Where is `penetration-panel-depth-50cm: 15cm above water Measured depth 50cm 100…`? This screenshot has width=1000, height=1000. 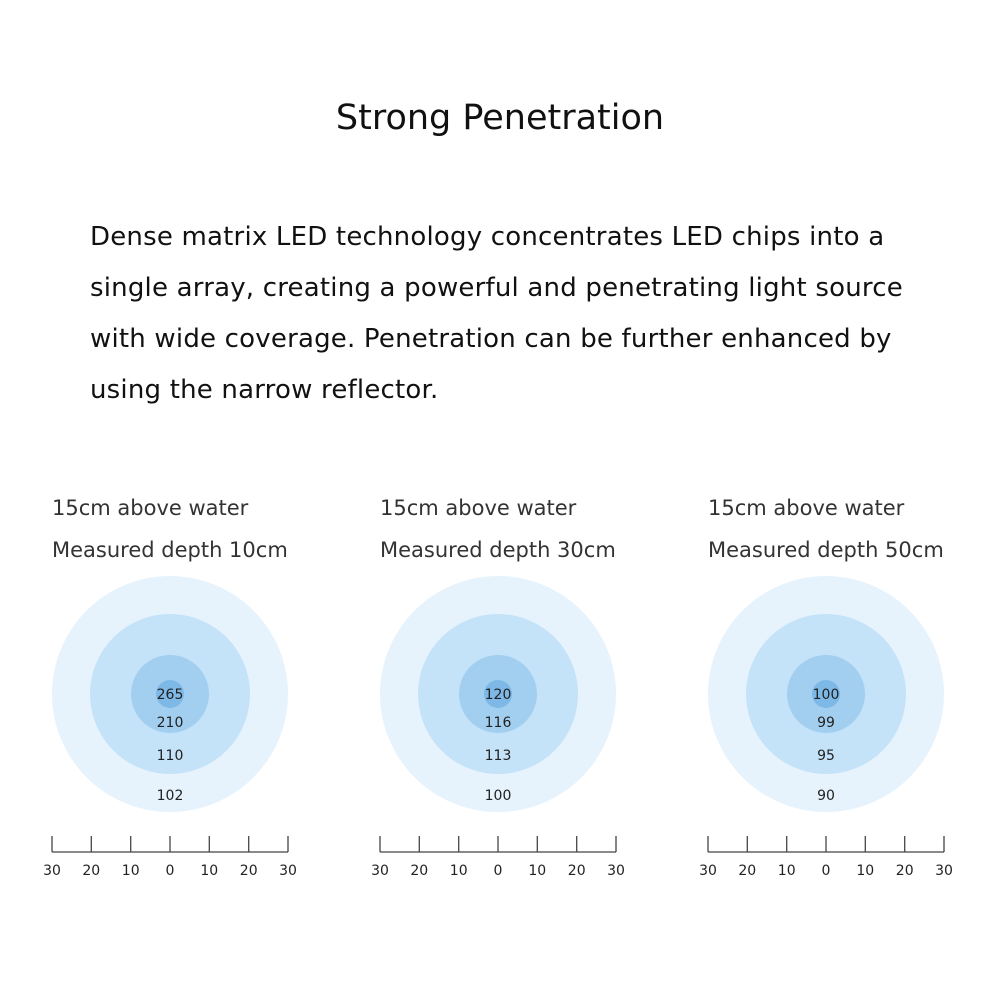
penetration-panel-depth-50cm: 15cm above water Measured depth 50cm 100… is located at coordinates (849, 690).